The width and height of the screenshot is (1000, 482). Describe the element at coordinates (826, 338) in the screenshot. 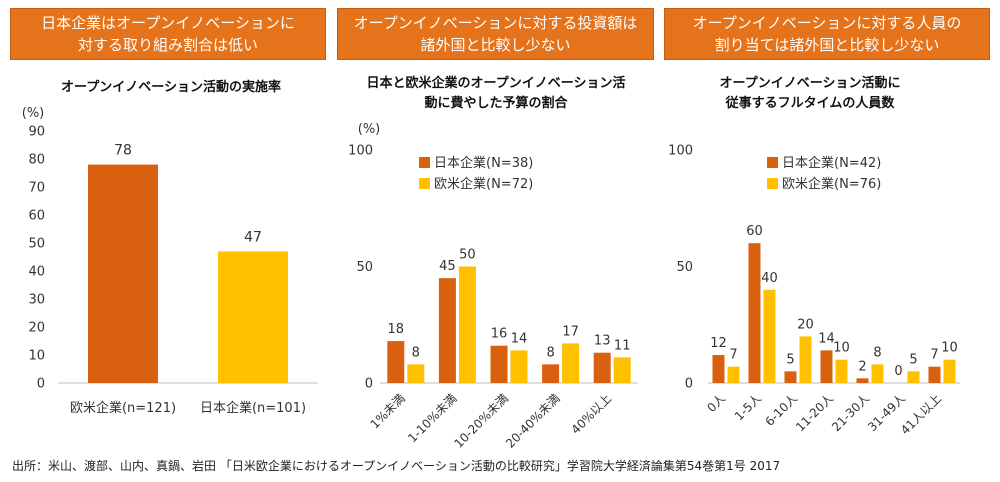

I see `data-label-japan-3: 14` at that location.